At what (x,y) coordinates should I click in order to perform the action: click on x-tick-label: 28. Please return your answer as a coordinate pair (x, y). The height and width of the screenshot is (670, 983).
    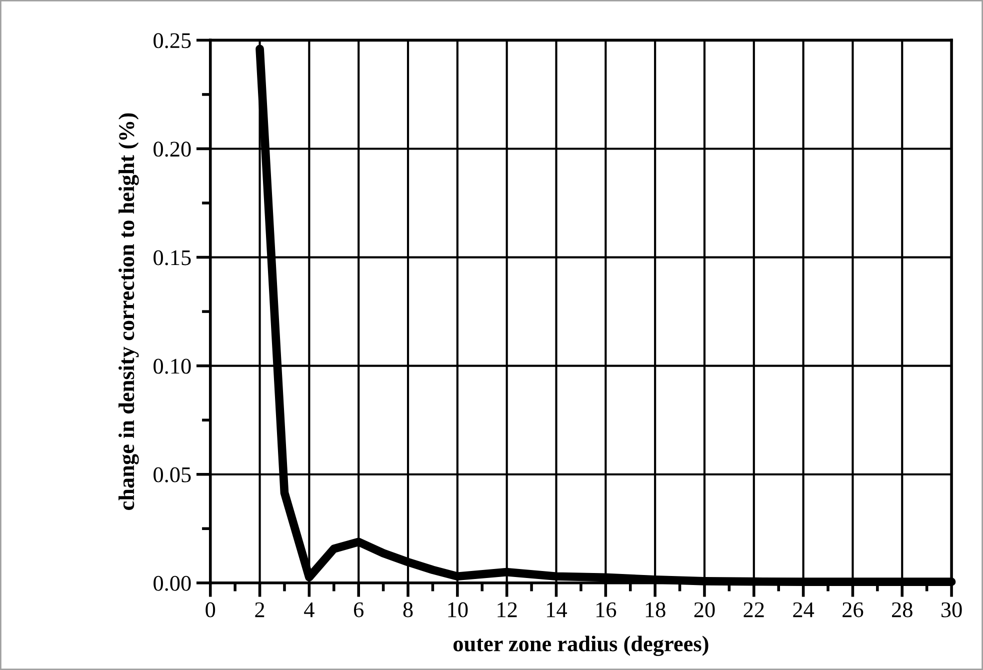
    Looking at the image, I should click on (902, 610).